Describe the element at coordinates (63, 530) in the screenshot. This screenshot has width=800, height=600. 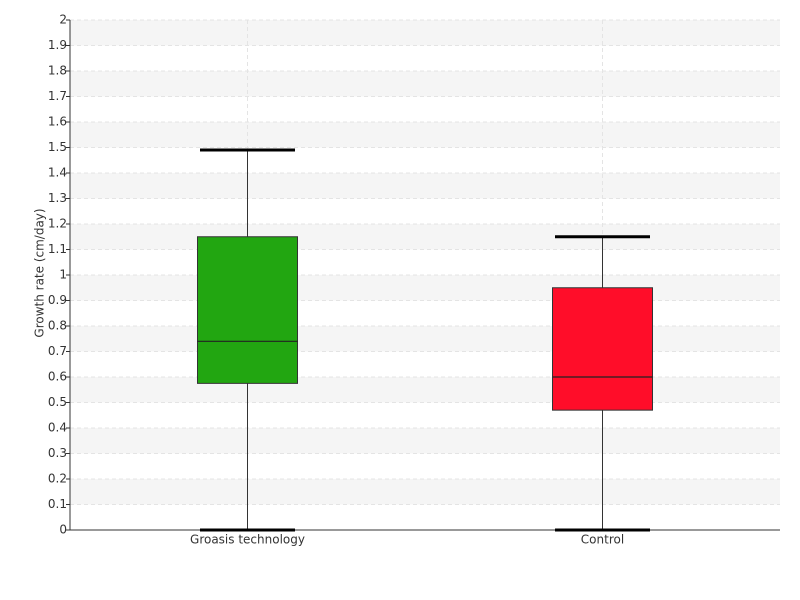
I see `y-tick-label: 0` at that location.